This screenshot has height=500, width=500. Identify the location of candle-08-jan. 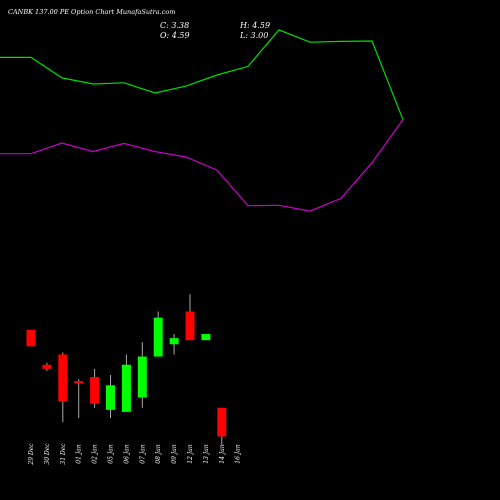
(158, 334).